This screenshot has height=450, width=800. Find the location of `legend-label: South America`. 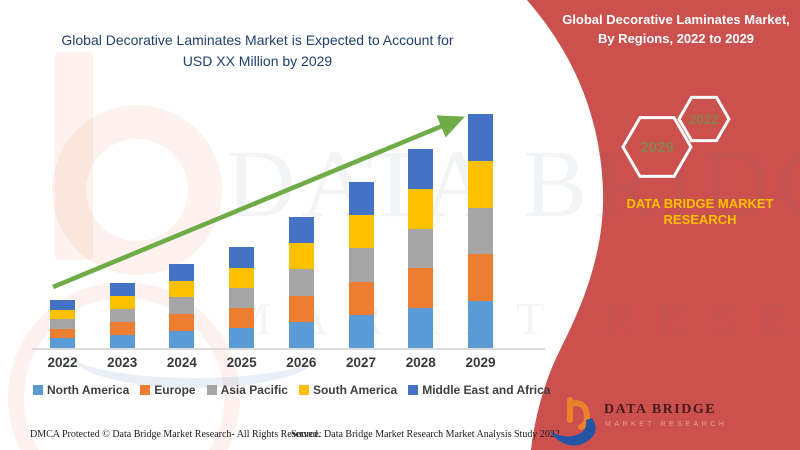

legend-label: South America is located at coordinates (355, 390).